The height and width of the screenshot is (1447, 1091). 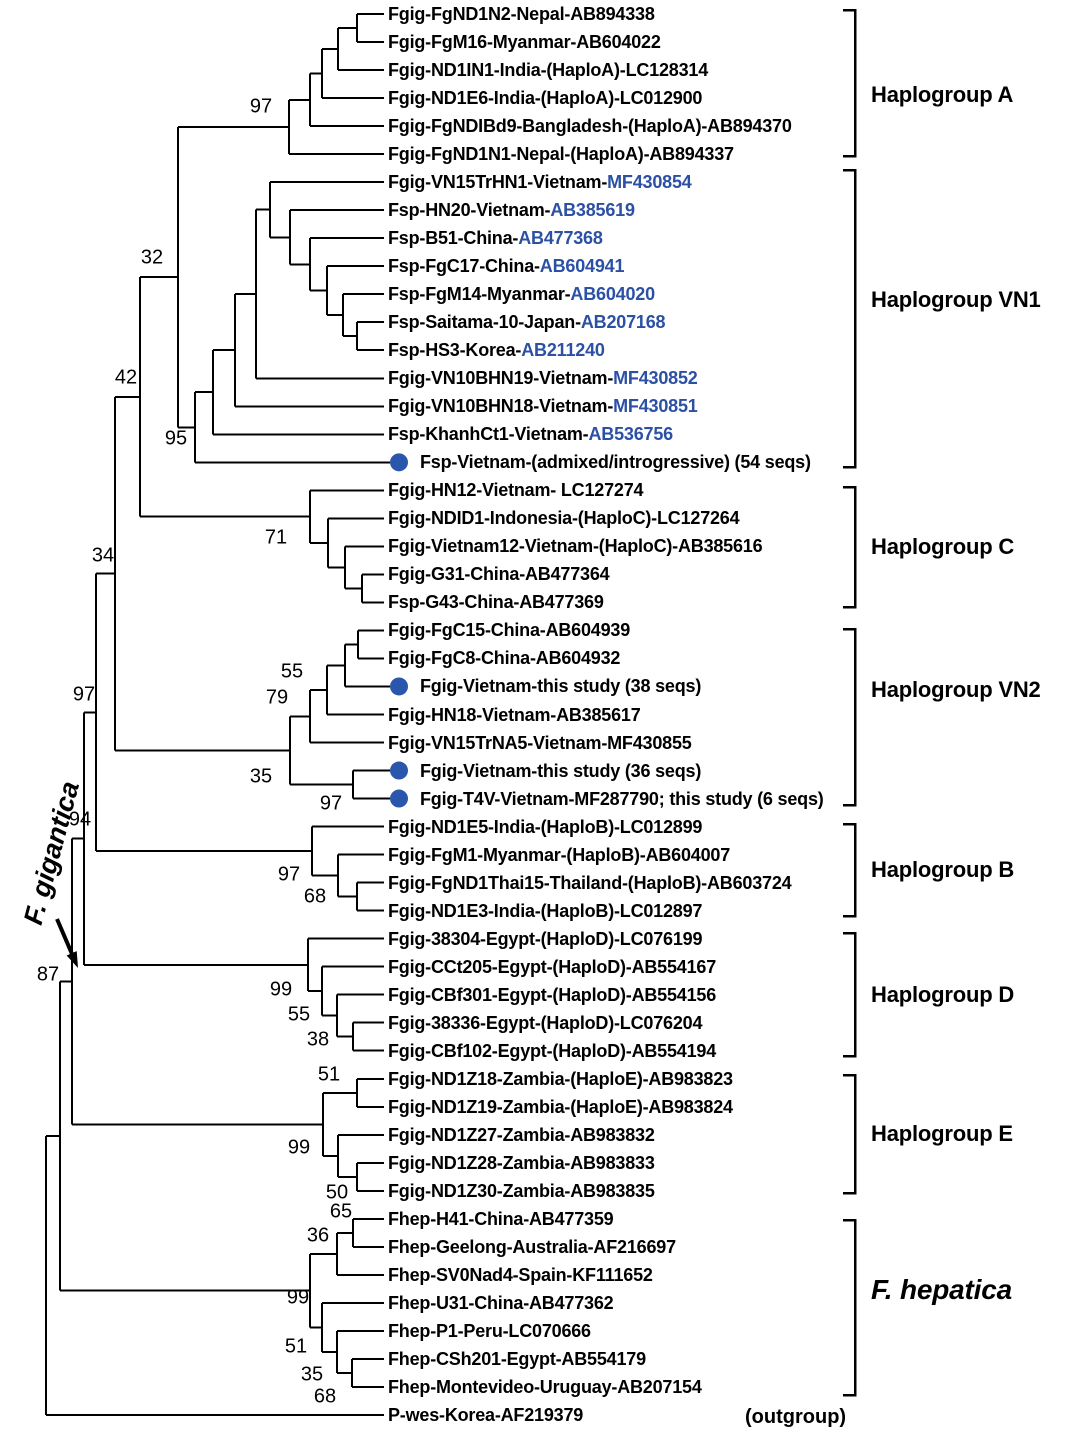 What do you see at coordinates (486, 1415) in the screenshot?
I see `taxon-name: P-wes-Korea-AF219379` at bounding box center [486, 1415].